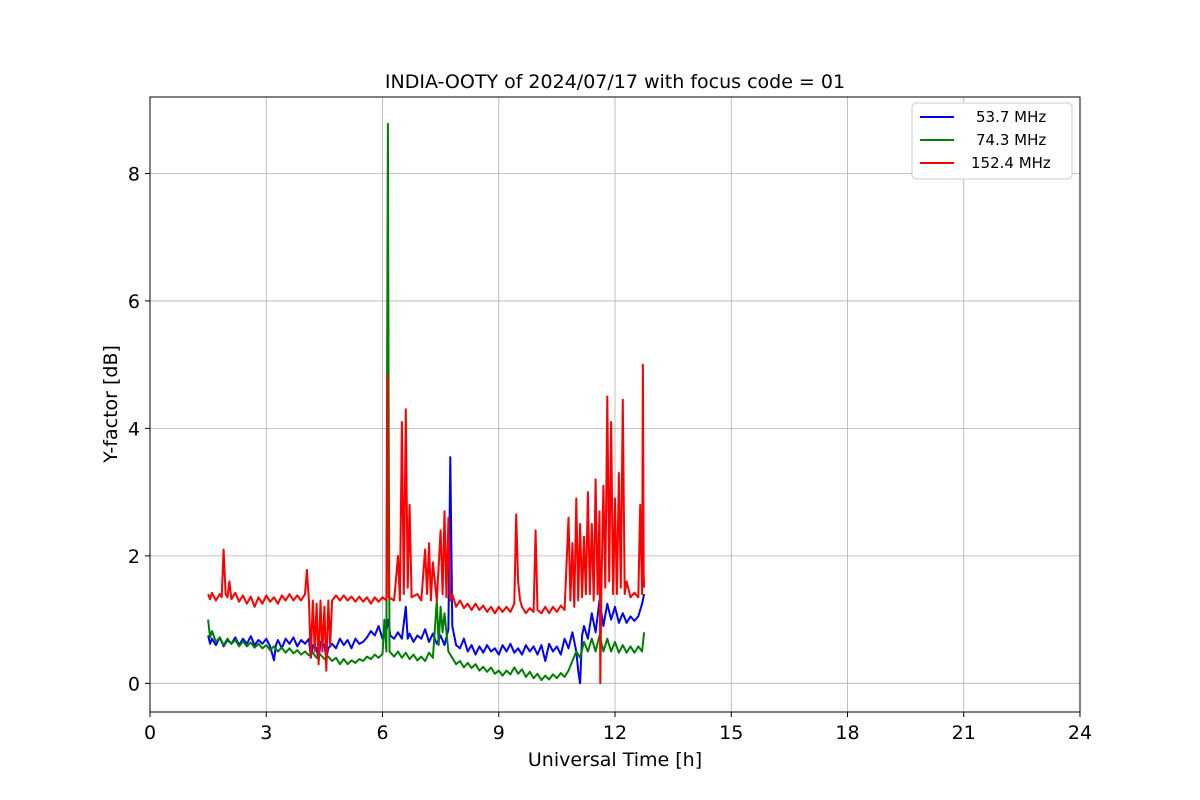 The image size is (1200, 800). I want to click on series-152-4-mhz, so click(426, 524).